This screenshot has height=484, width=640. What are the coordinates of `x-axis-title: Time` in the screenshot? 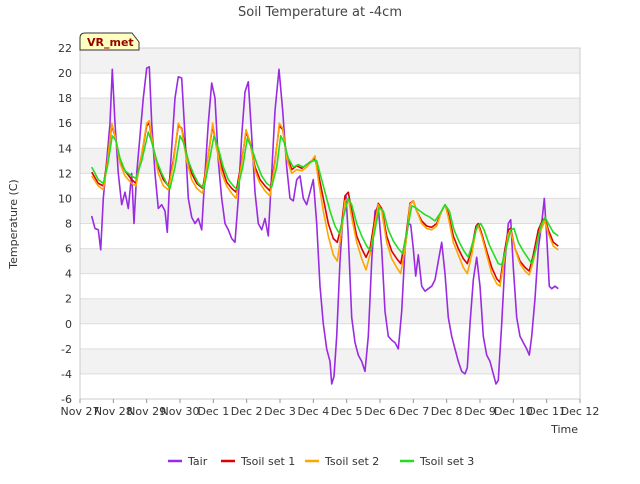 It's located at (564, 429).